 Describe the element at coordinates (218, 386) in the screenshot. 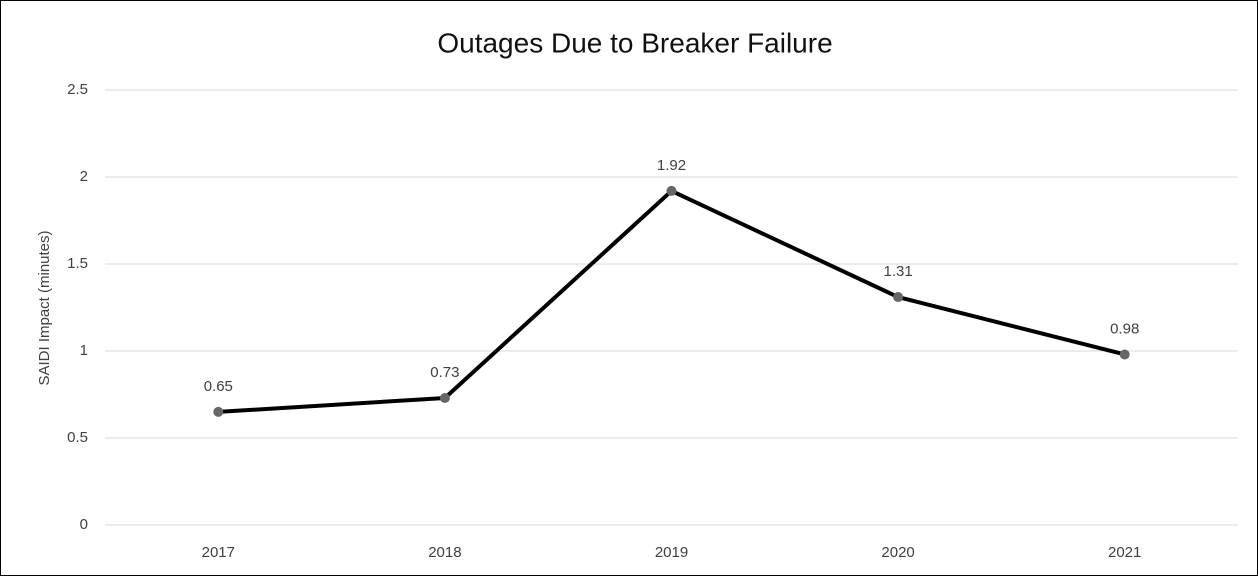

I see `data-label: 0.65` at that location.